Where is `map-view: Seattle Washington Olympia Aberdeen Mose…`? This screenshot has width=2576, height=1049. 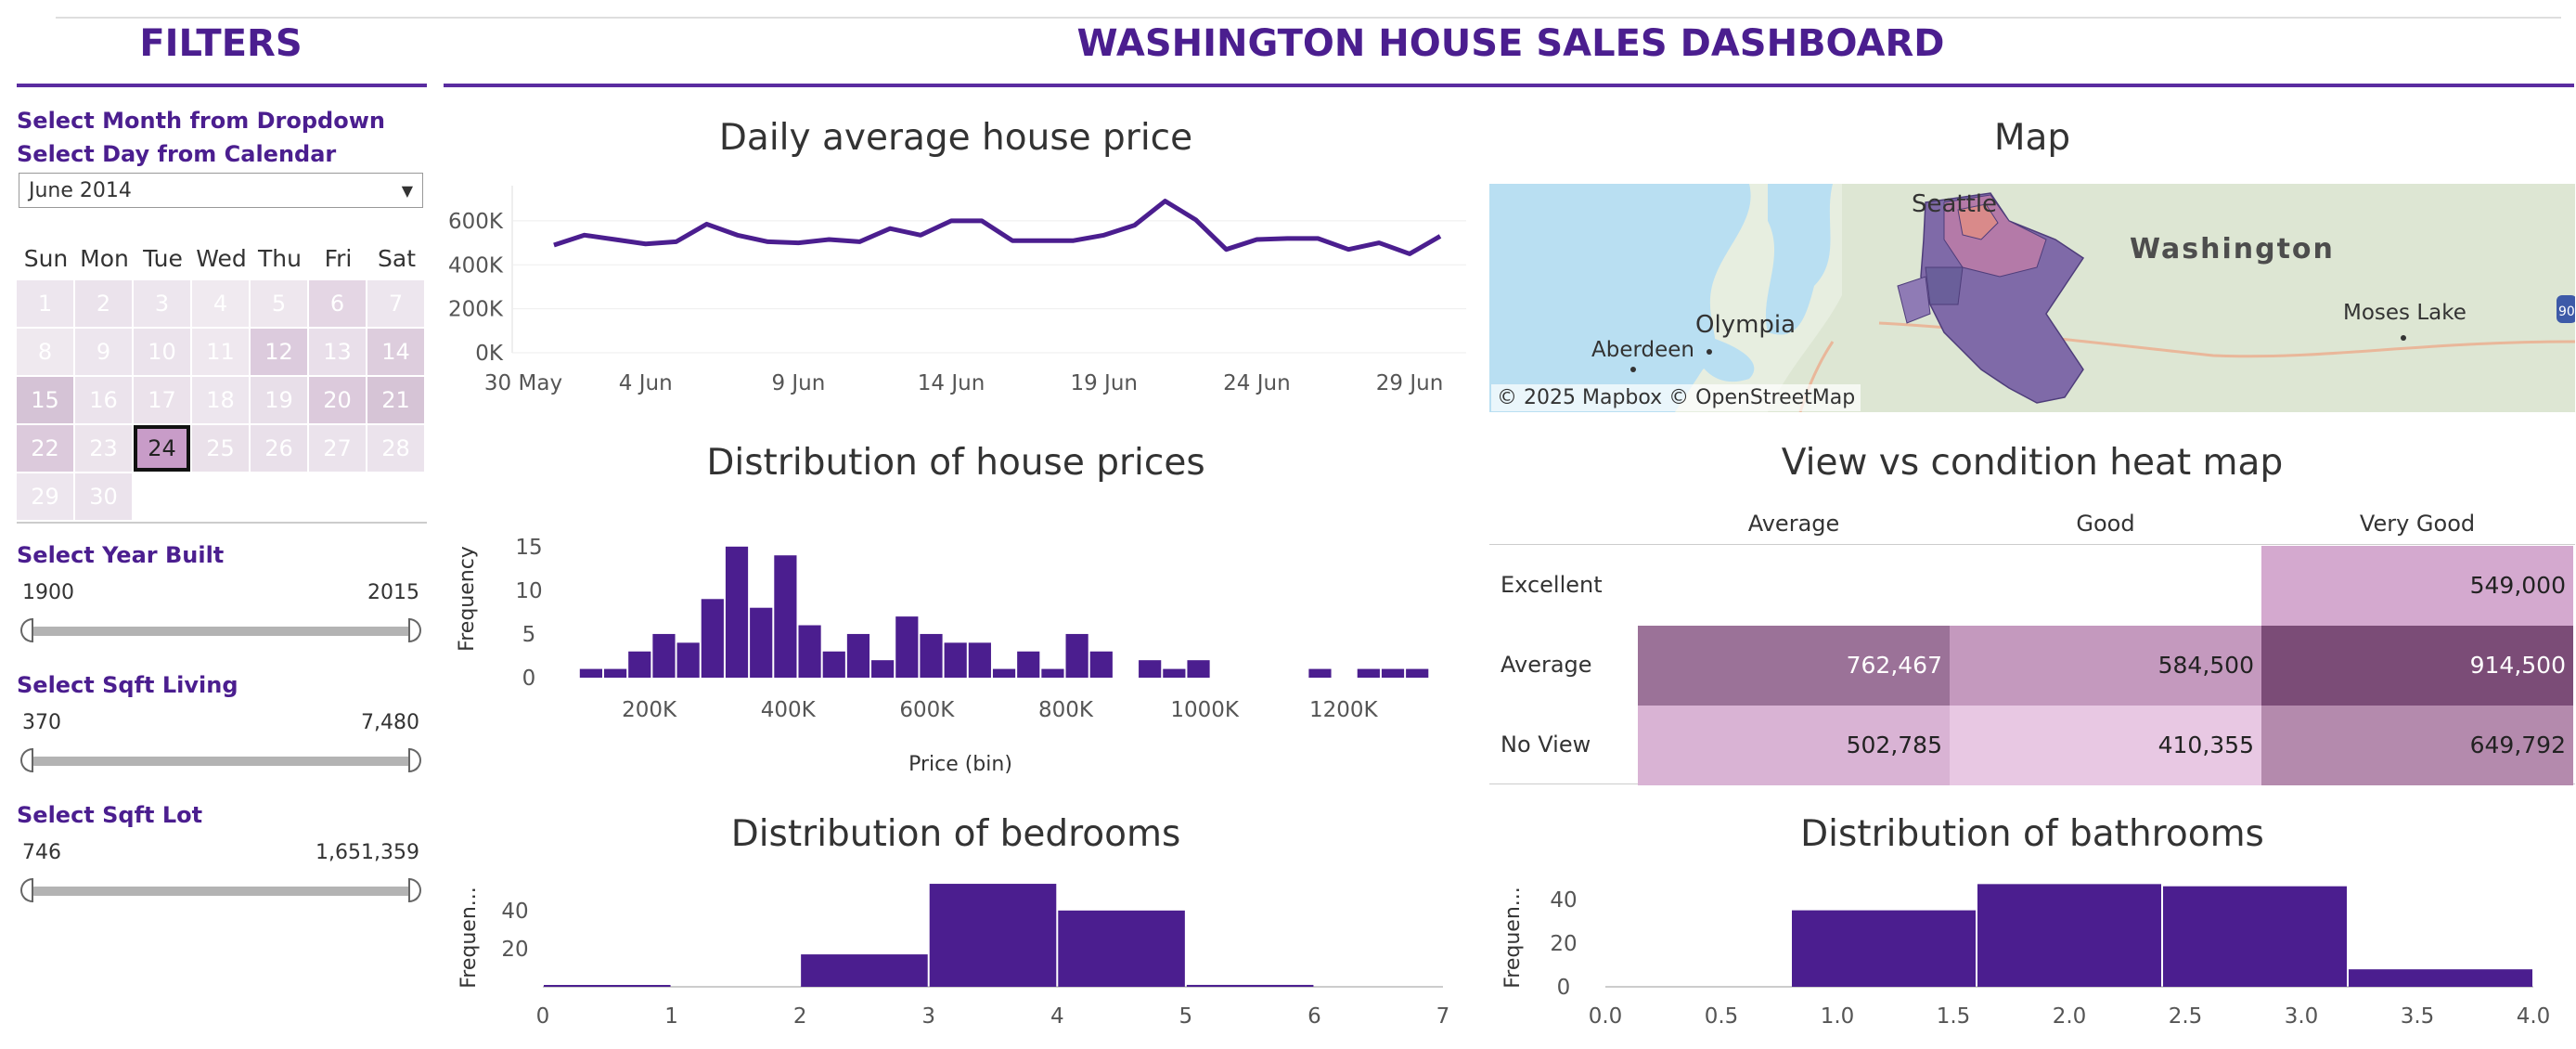
map-view: Seattle Washington Olympia Aberdeen Mose… is located at coordinates (2032, 298).